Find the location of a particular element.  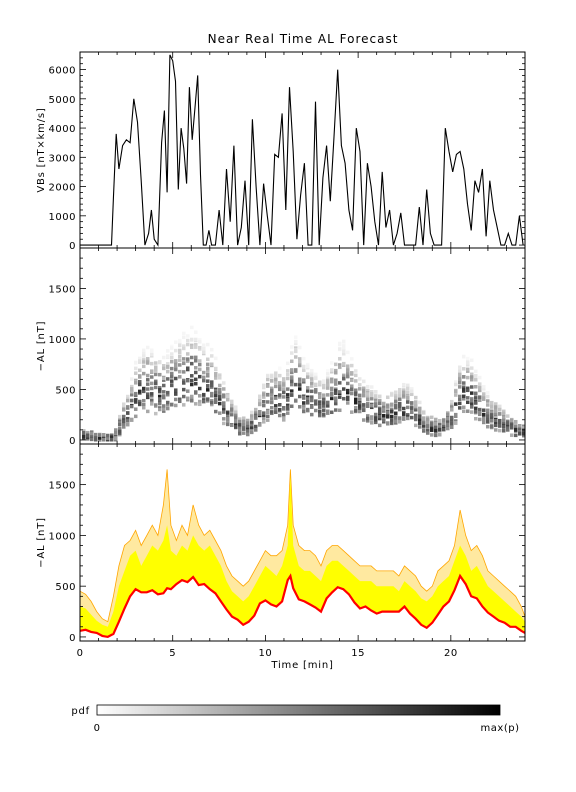

y-tick-label: 500 is located at coordinates (65, 390).